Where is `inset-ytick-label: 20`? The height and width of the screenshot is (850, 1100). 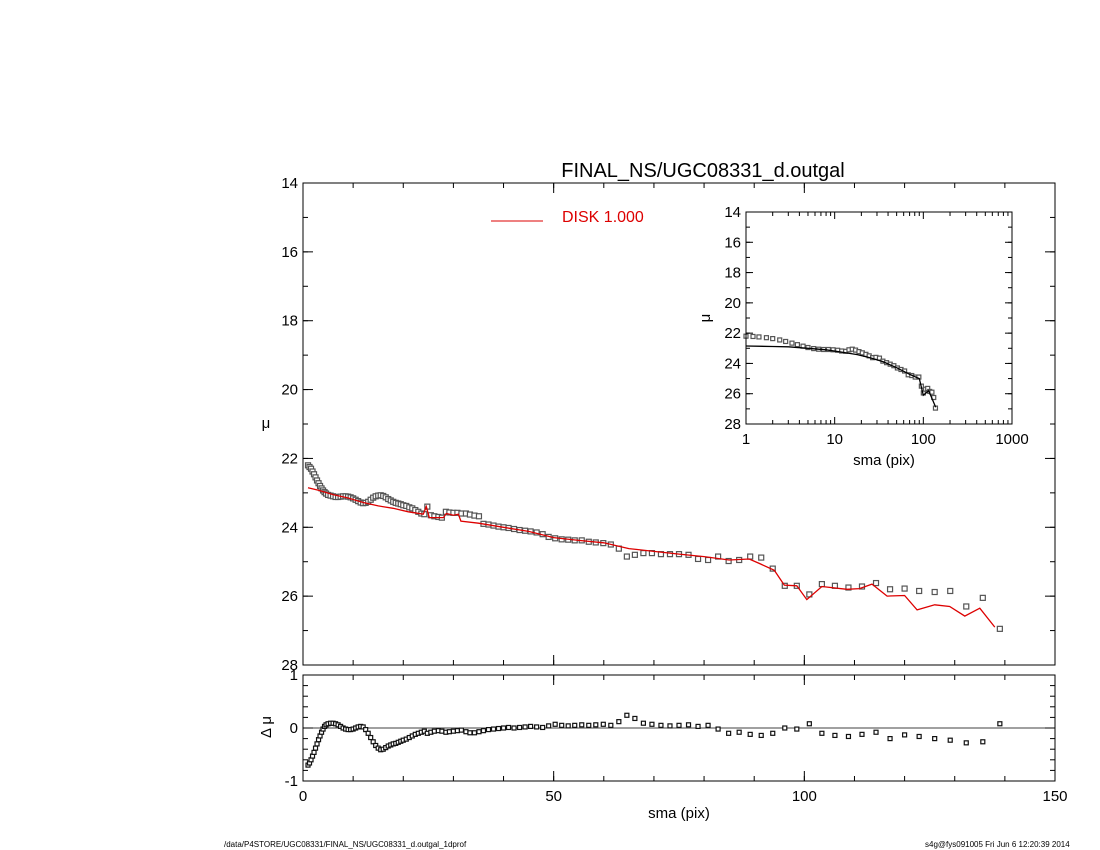
inset-ytick-label: 20 is located at coordinates (732, 303).